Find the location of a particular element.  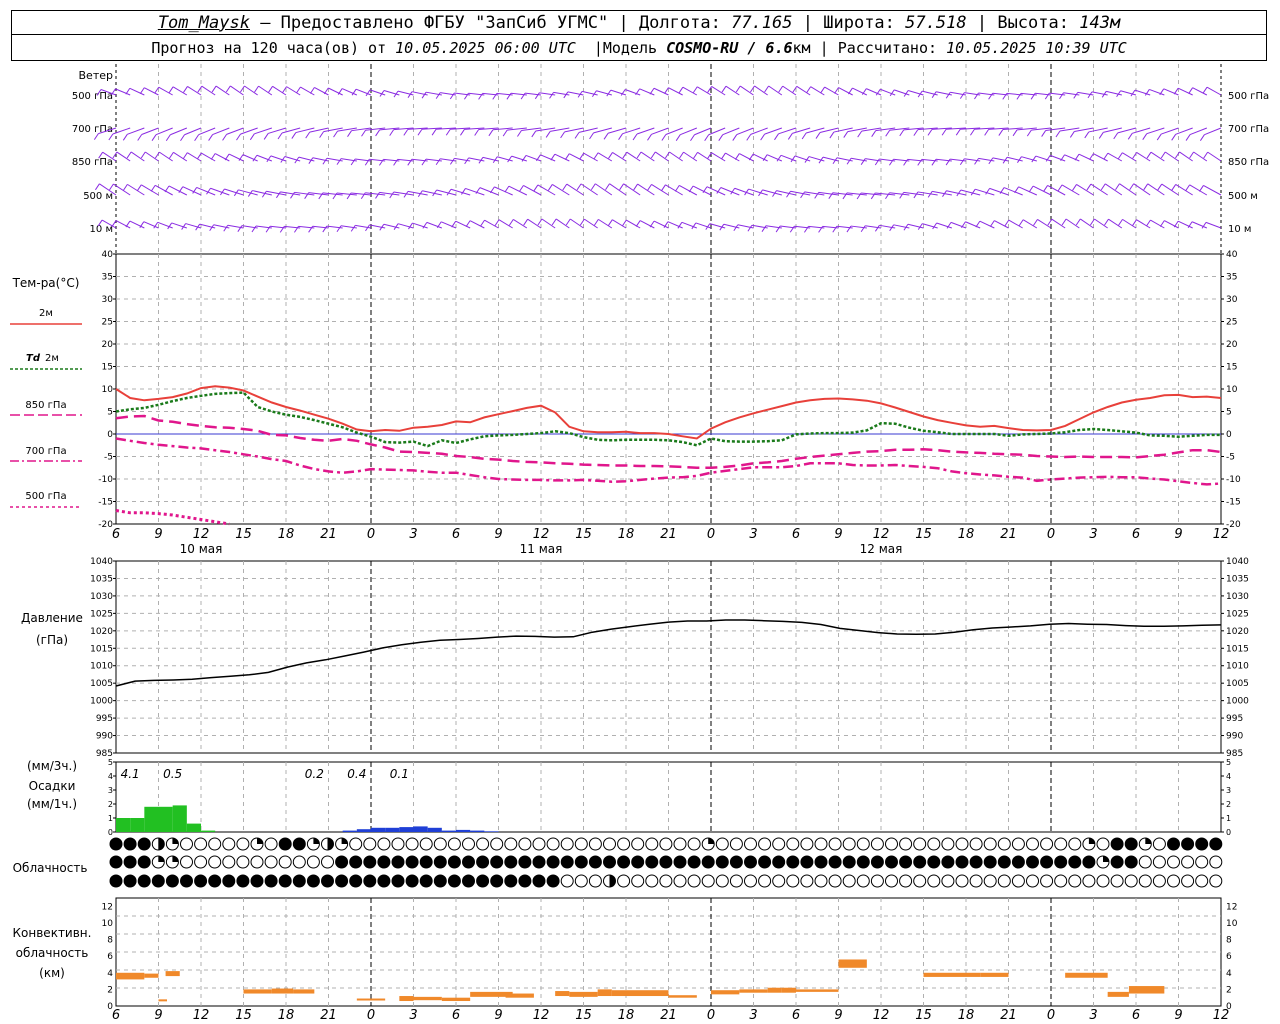

temperature-tick-label-left: 40 is located at coordinates (108, 255).